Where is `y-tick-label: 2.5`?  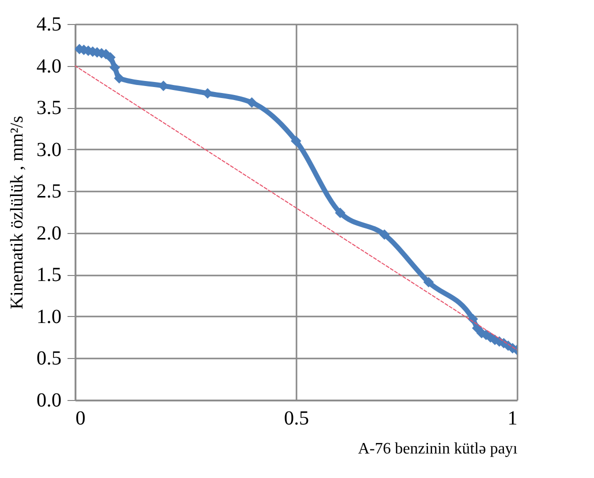
y-tick-label: 2.5 is located at coordinates (49, 191).